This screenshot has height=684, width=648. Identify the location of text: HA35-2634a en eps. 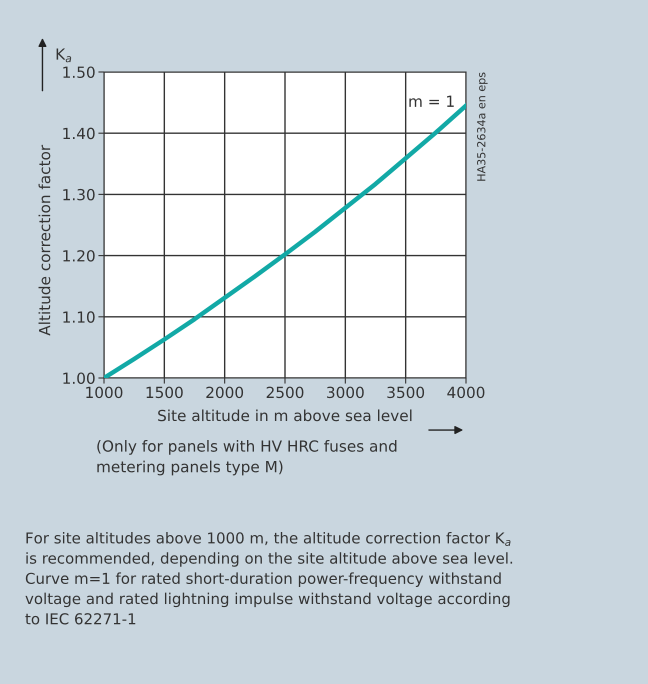
(482, 126).